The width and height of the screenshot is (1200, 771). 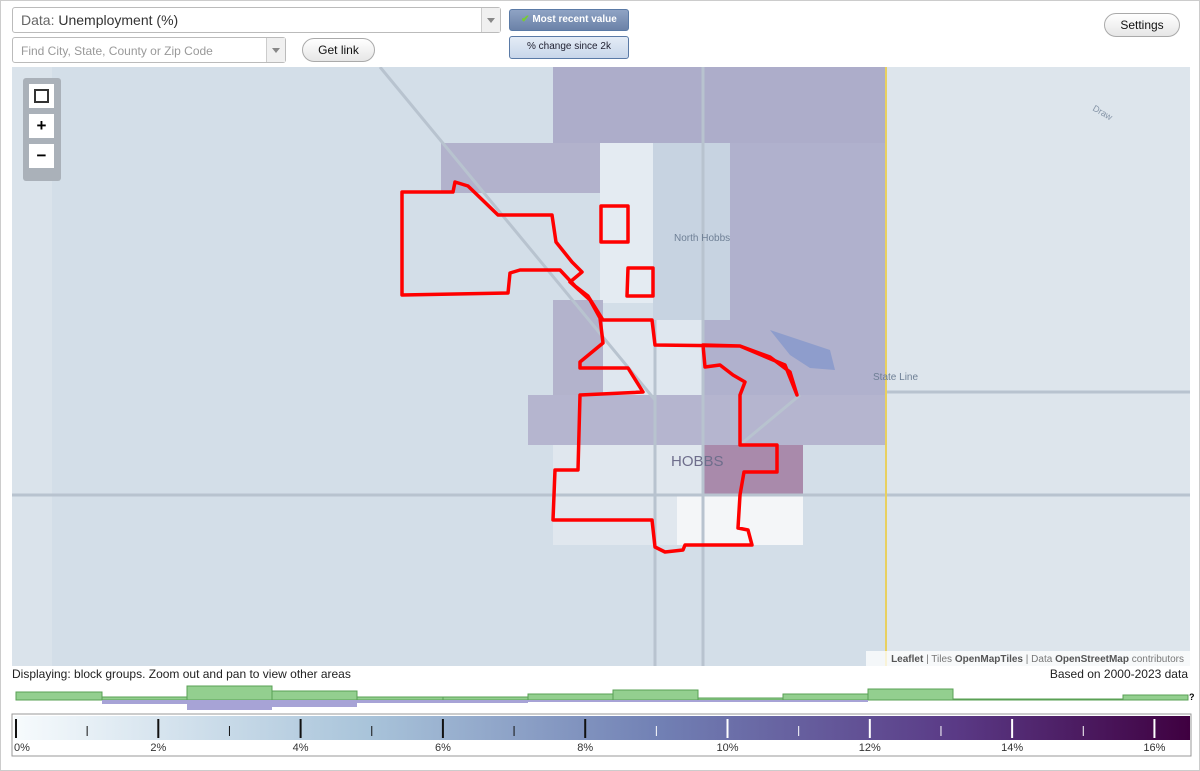 What do you see at coordinates (301, 748) in the screenshot?
I see `legend-tick-label: 4%` at bounding box center [301, 748].